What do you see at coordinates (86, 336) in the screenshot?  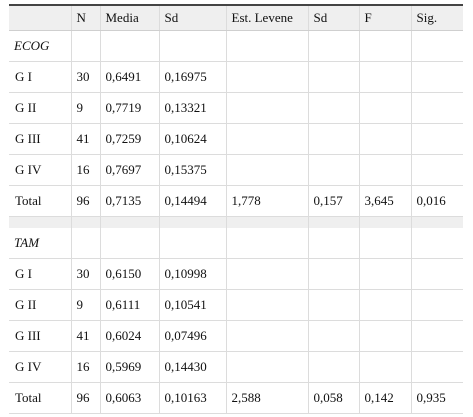 I see `cell-n: 41` at bounding box center [86, 336].